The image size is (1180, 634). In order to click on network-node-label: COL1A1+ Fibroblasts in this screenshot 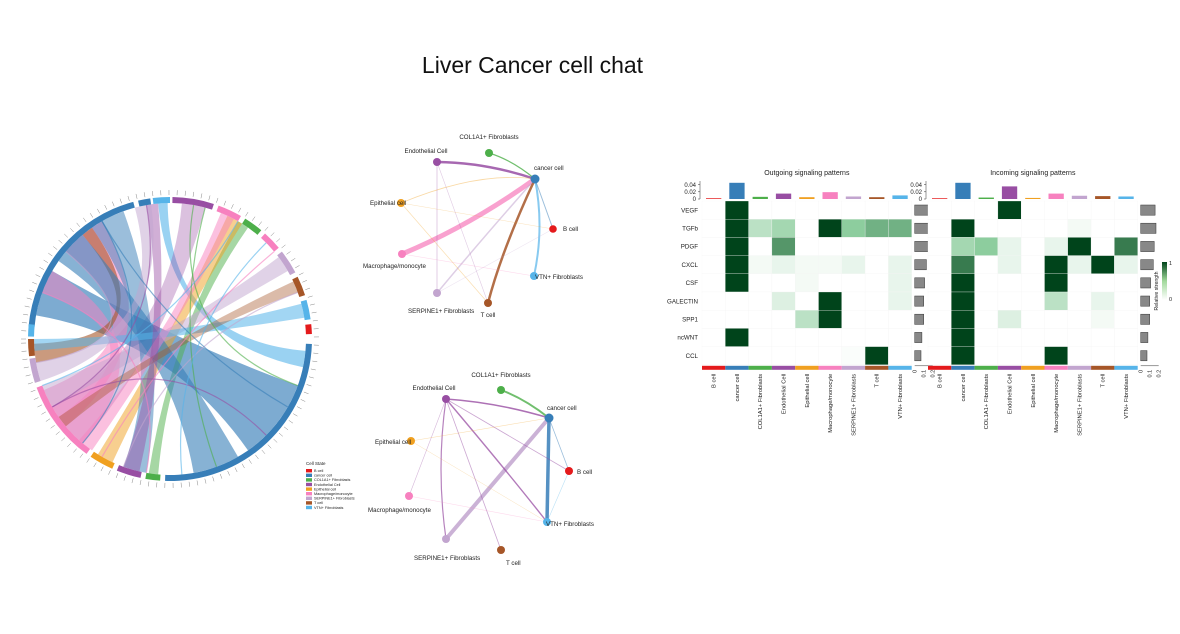, I will do `click(488, 137)`.